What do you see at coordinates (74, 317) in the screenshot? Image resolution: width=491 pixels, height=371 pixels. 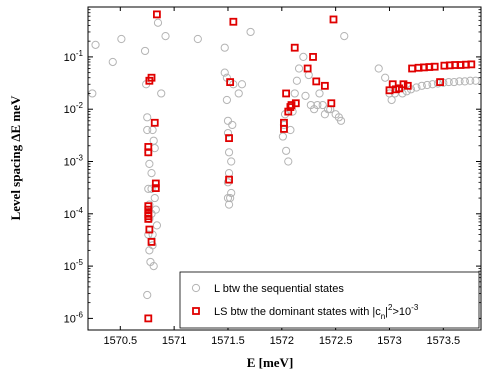 I see `y-tick-label: 10⁻⁶` at bounding box center [74, 317].